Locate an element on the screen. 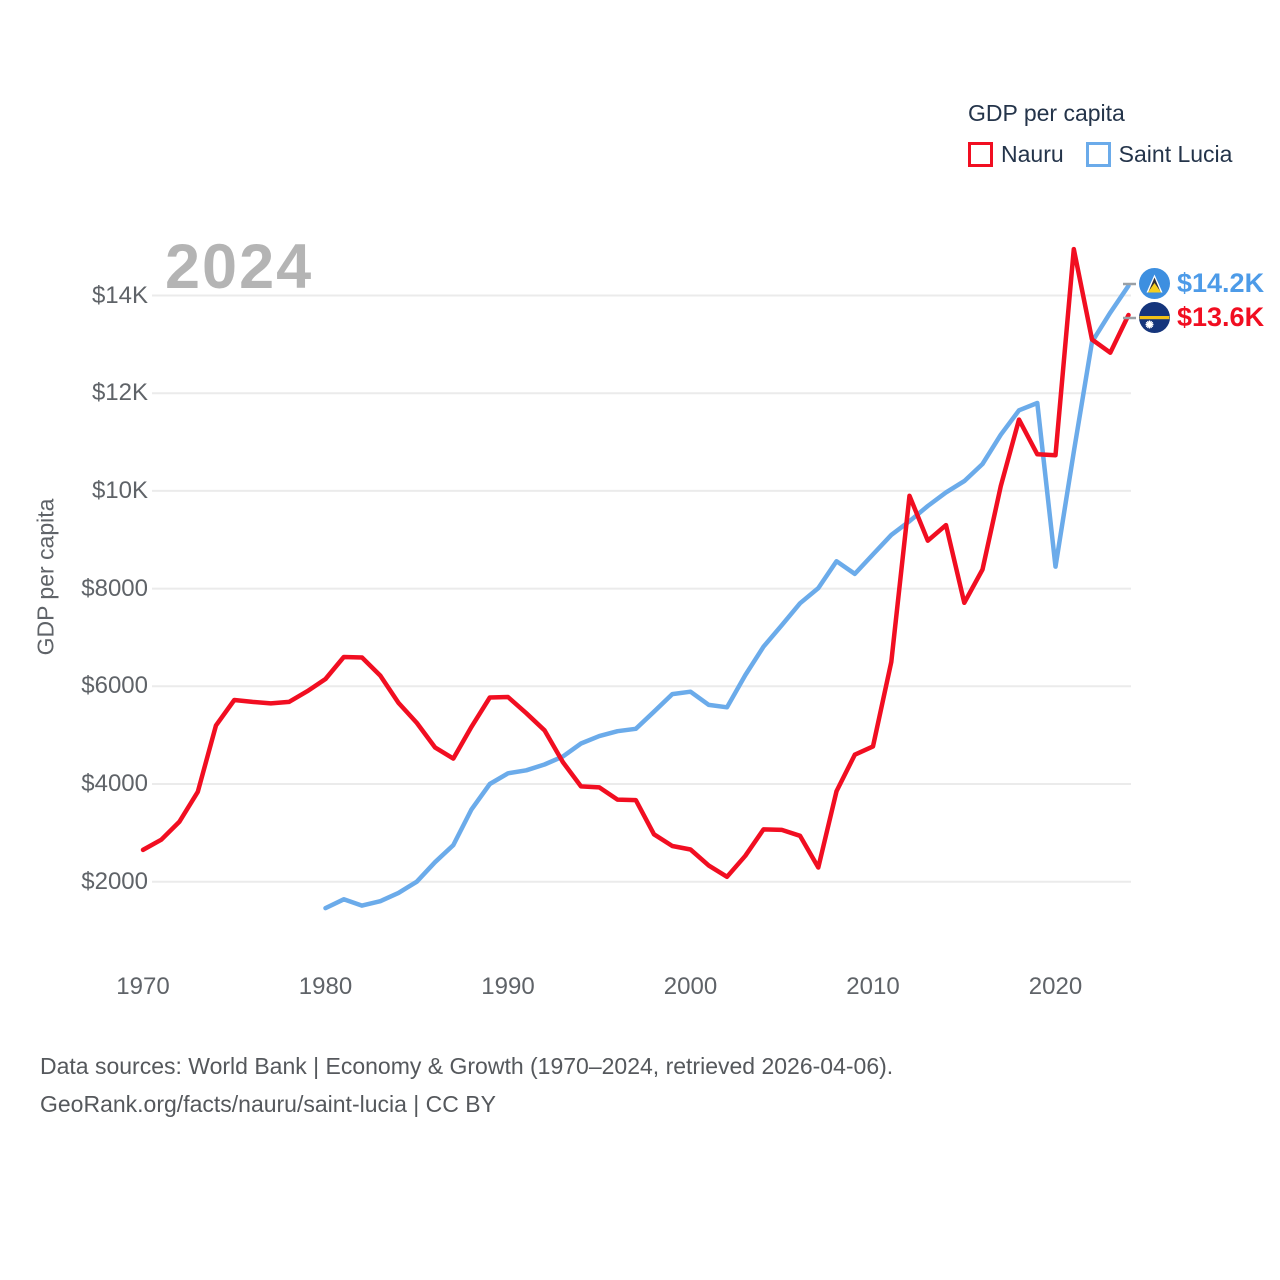 This screenshot has height=1280, width=1280. x-tick-label: 1990 is located at coordinates (508, 986).